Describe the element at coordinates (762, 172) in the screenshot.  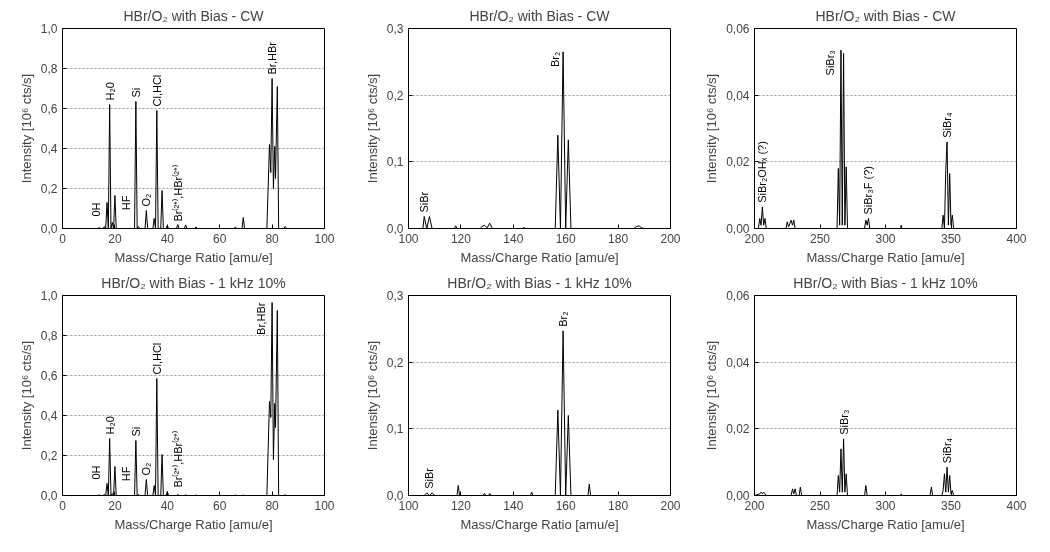
I see `annotation: SiBr₂OHₓ (?)` at that location.